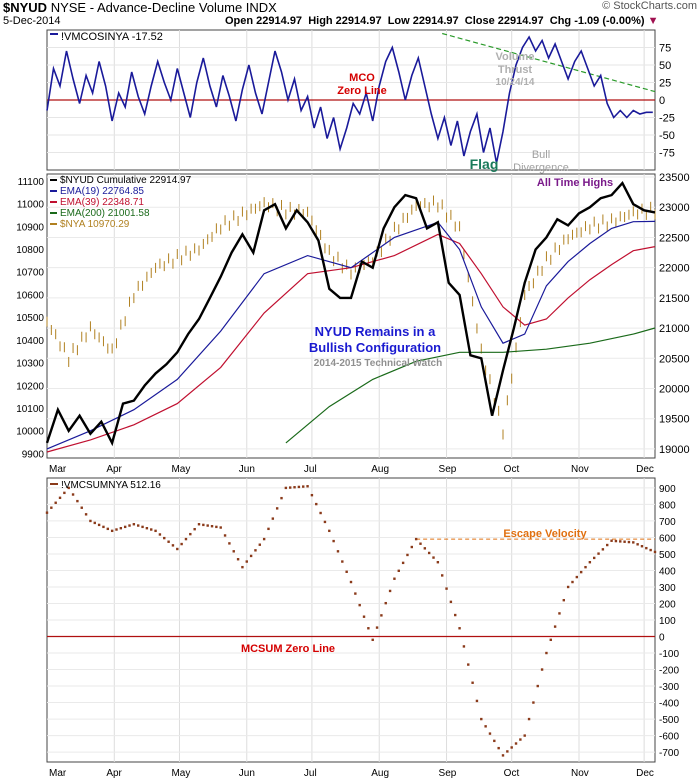  I want to click on bull-divergence-label-1: Bull, so click(541, 155).